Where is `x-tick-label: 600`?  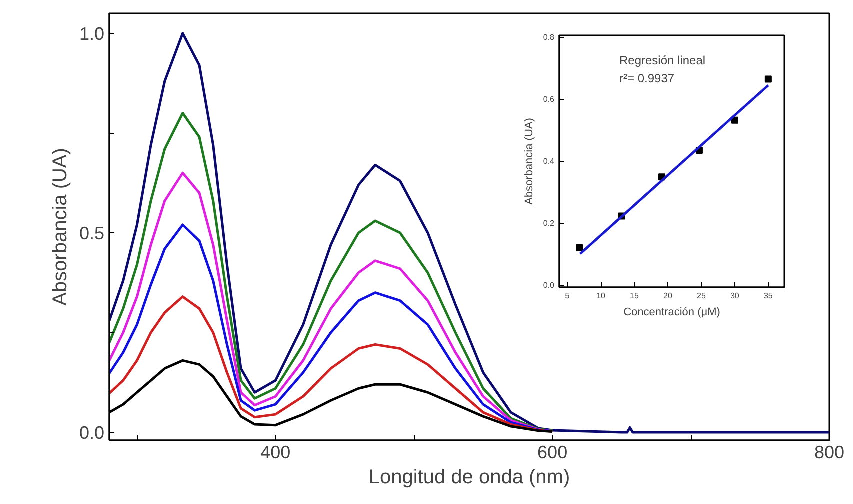
x-tick-label: 600 is located at coordinates (553, 452).